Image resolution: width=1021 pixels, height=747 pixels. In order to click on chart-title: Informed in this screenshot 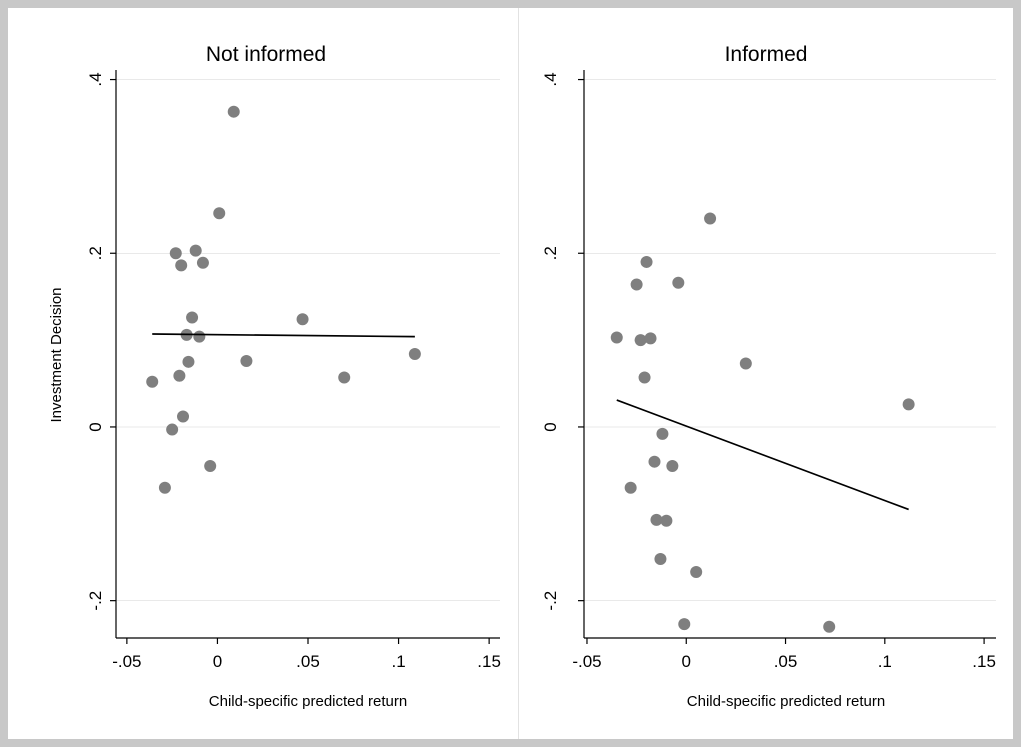, I will do `click(766, 54)`.